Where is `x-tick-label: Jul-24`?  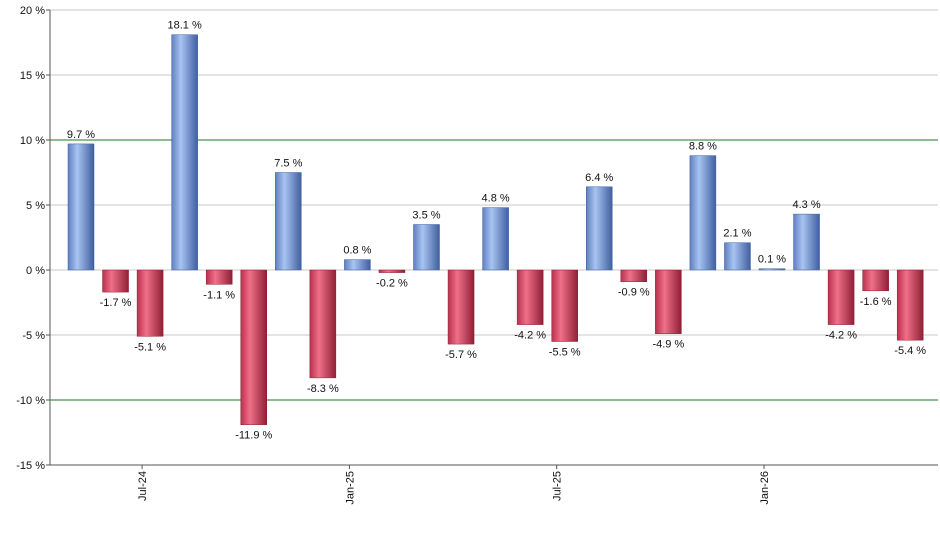
x-tick-label: Jul-24 is located at coordinates (143, 486).